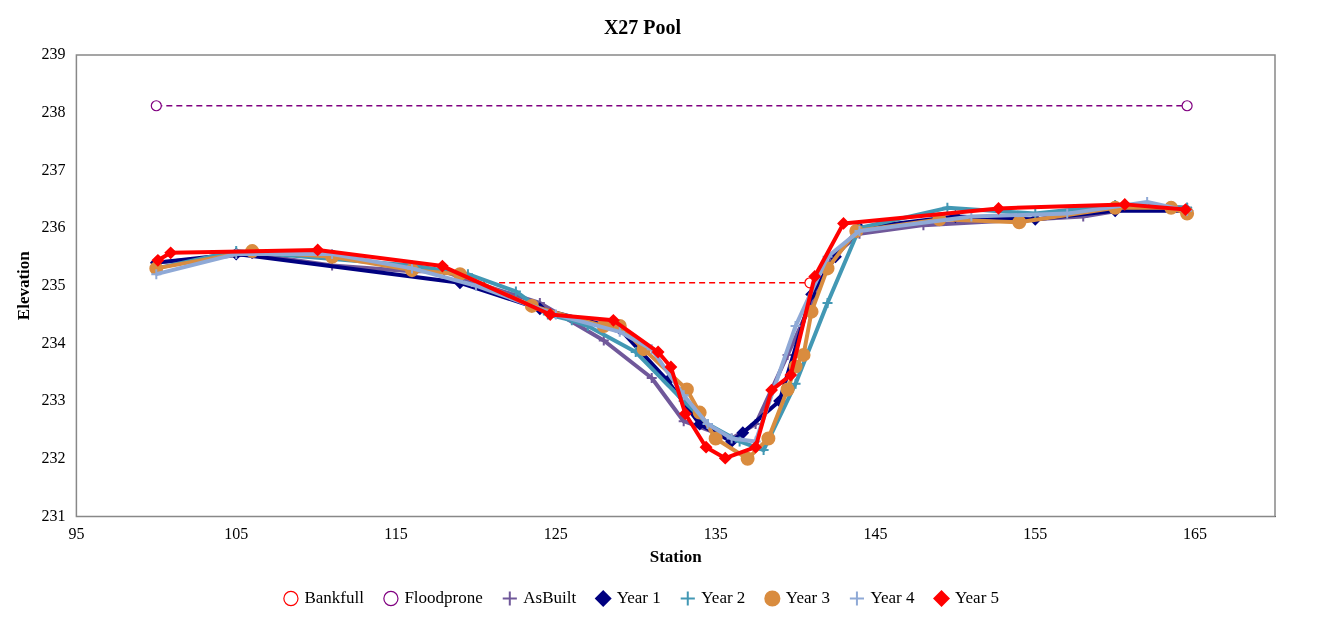  I want to click on legend-label: Year 4, so click(892, 597).